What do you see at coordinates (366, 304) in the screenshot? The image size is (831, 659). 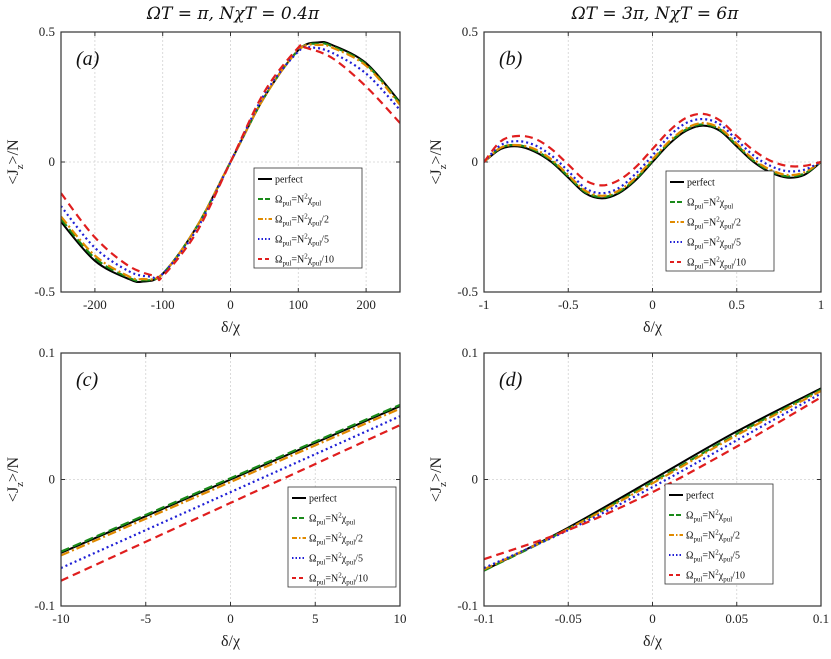 I see `x-tick-label: 200` at bounding box center [366, 304].